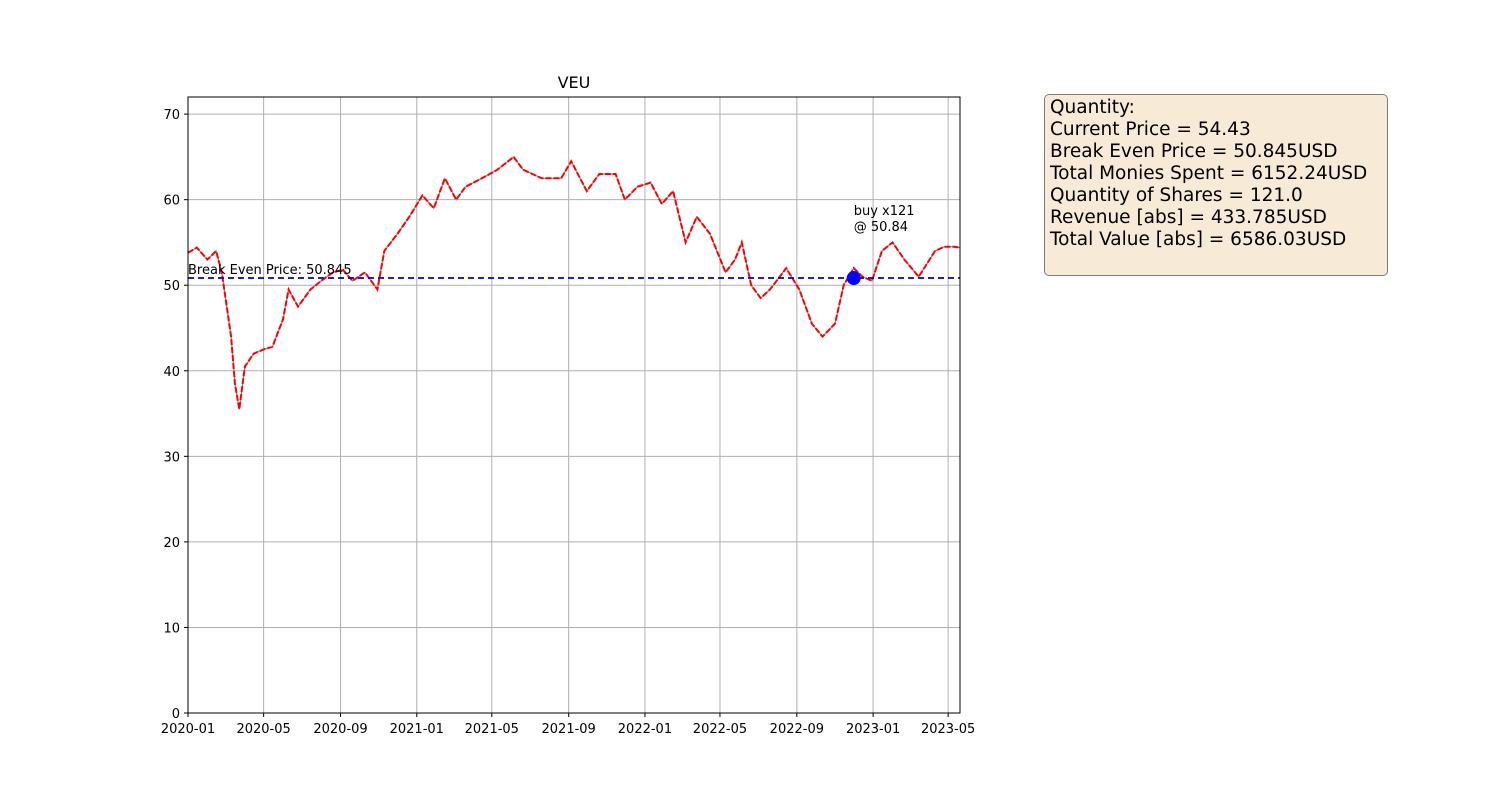 The width and height of the screenshot is (1500, 800). What do you see at coordinates (574, 82) in the screenshot?
I see `chart-title: VEU` at bounding box center [574, 82].